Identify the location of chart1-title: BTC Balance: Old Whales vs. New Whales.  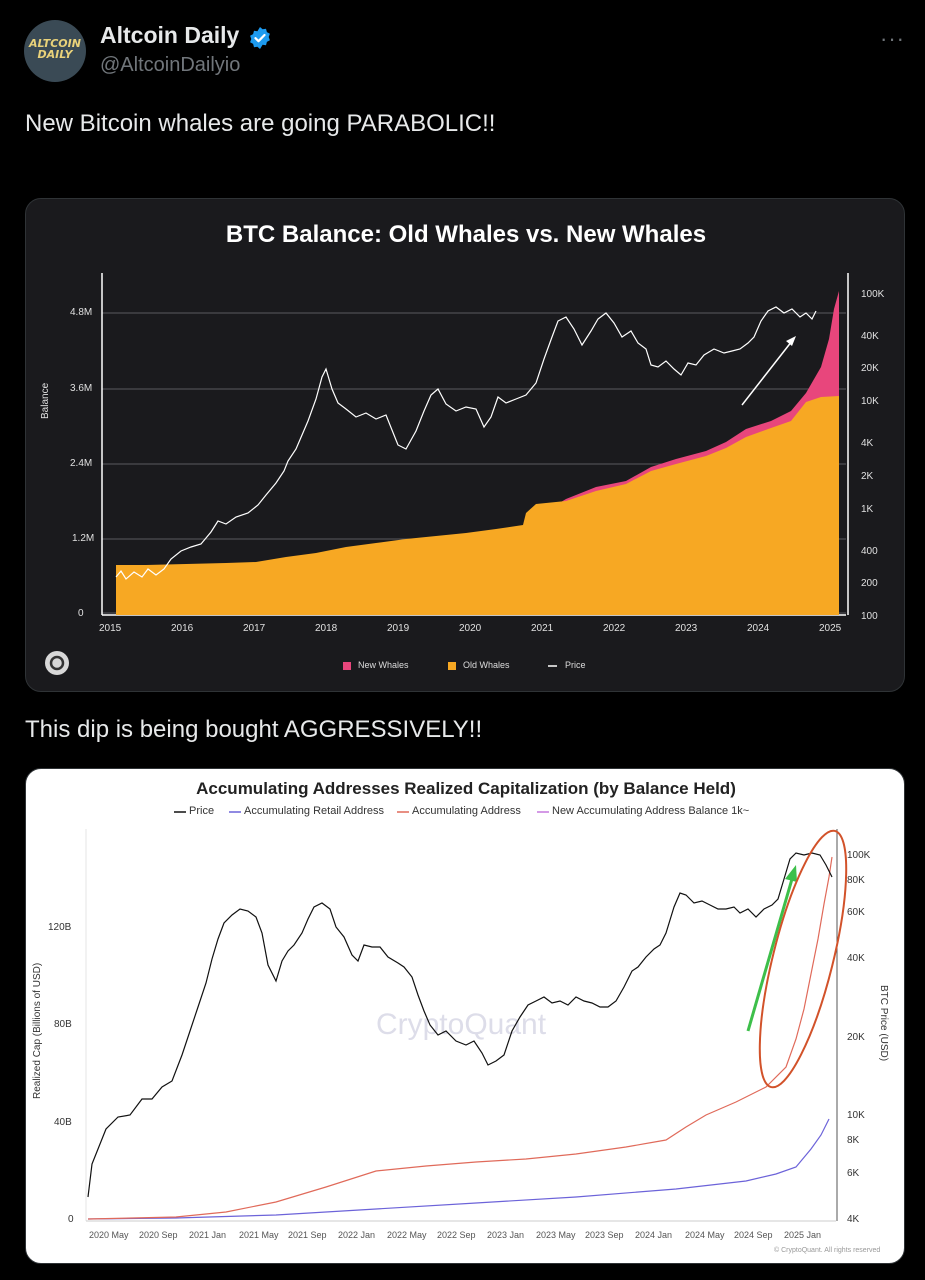
(466, 234).